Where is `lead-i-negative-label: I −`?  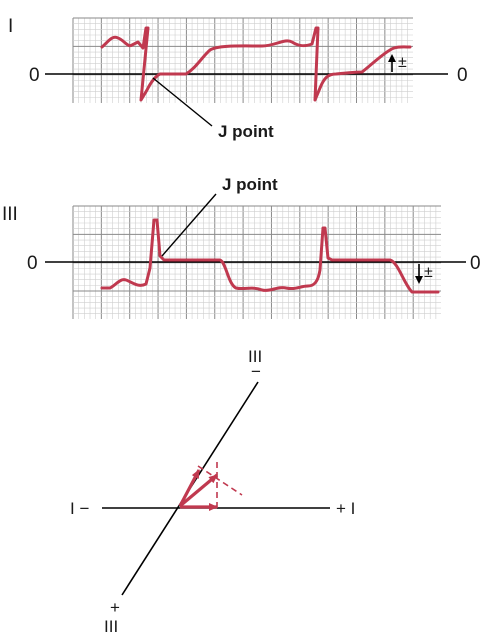 lead-i-negative-label: I − is located at coordinates (79, 508).